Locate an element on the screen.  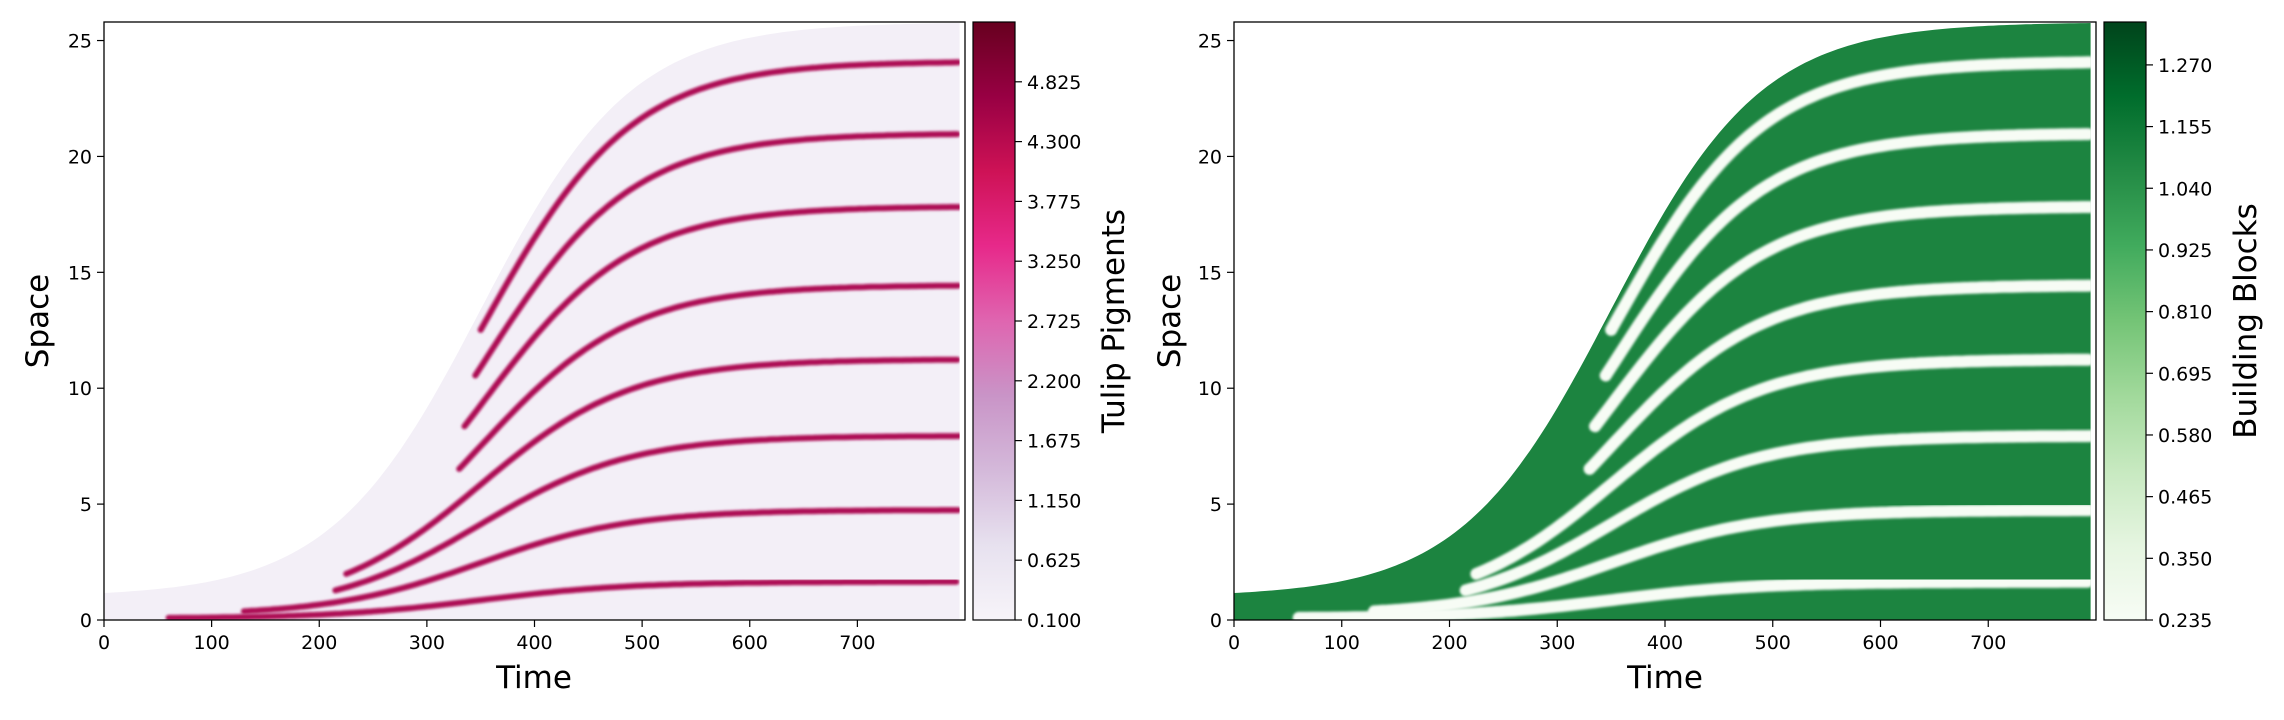
colorbar-tick-label: 3.250 is located at coordinates (1054, 262).